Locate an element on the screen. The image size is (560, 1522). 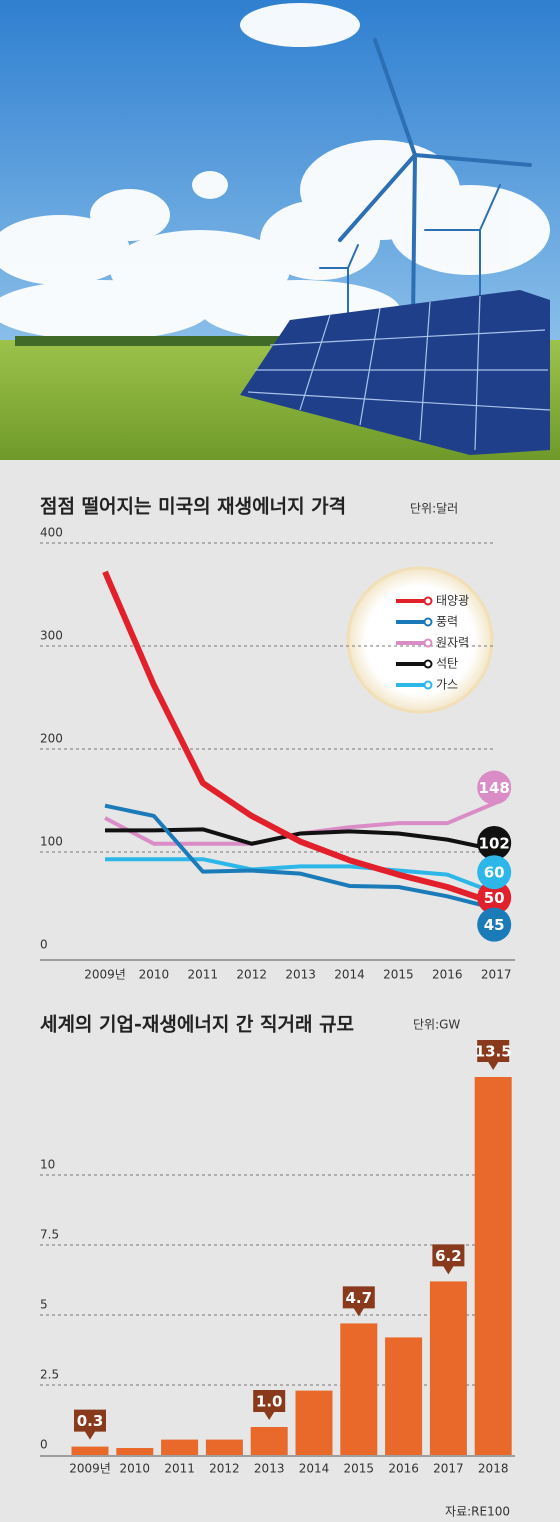
legend-label: 가스 is located at coordinates (447, 685).